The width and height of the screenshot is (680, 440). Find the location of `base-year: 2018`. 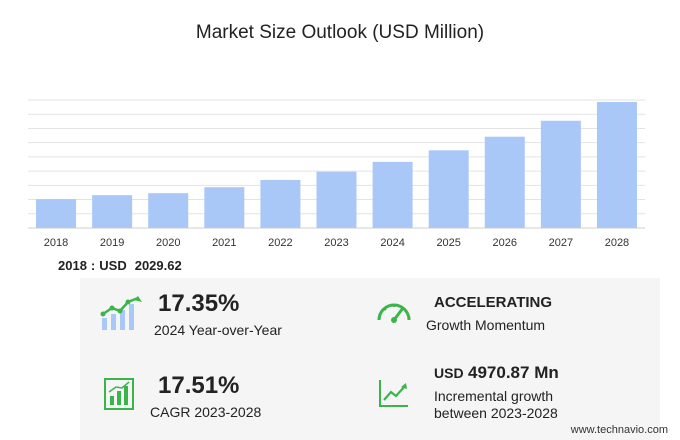

base-year: 2018 is located at coordinates (72, 265).